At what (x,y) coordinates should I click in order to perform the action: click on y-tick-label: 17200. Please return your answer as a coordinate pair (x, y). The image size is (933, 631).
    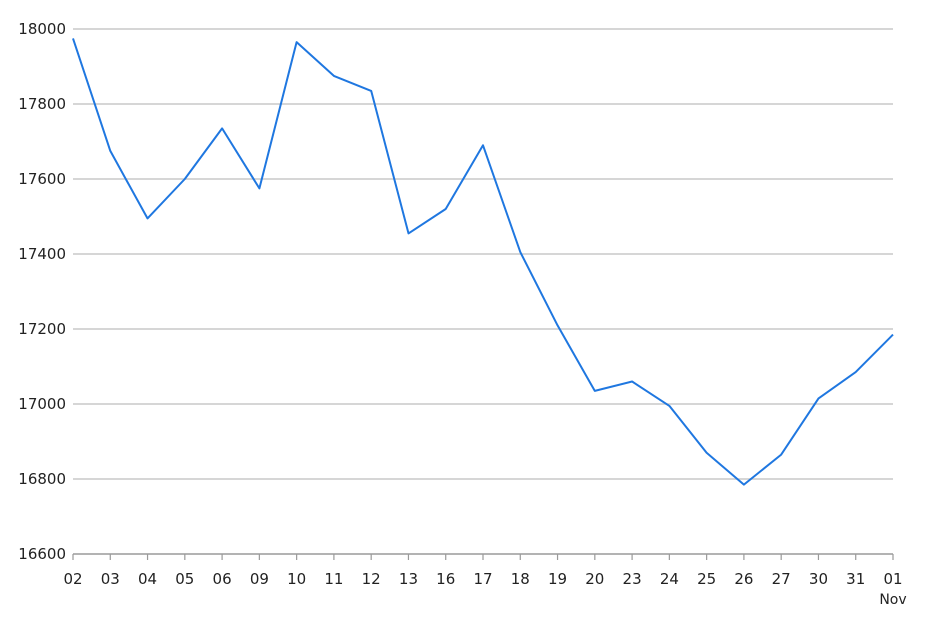
    Looking at the image, I should click on (42, 329).